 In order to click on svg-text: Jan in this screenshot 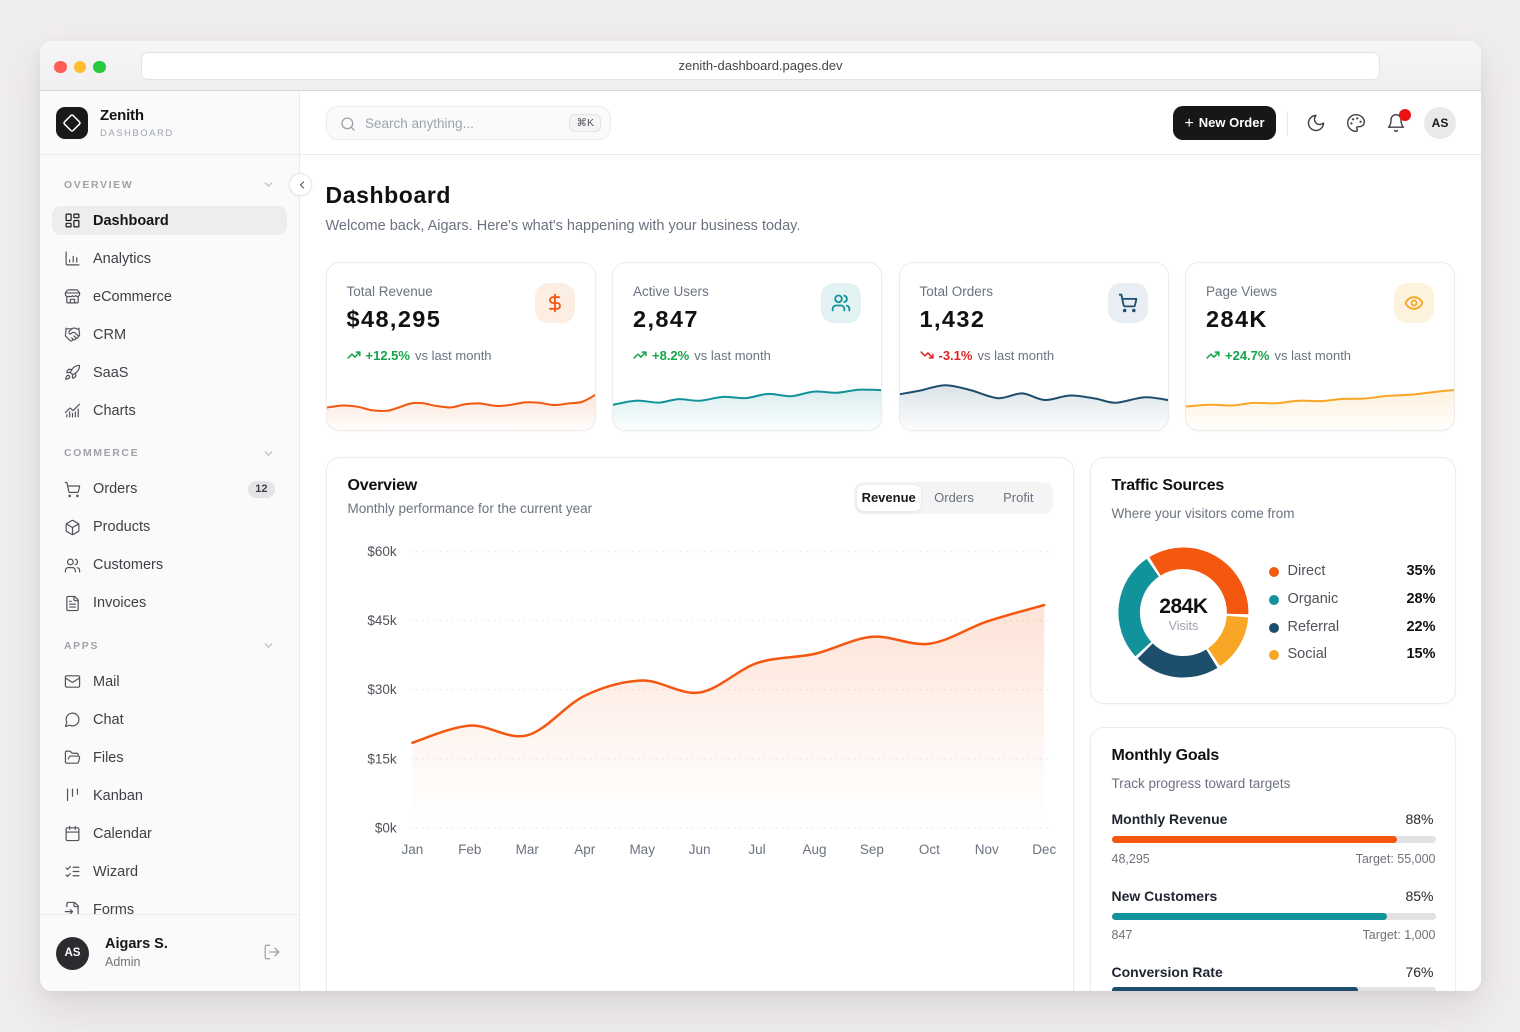, I will do `click(412, 849)`.